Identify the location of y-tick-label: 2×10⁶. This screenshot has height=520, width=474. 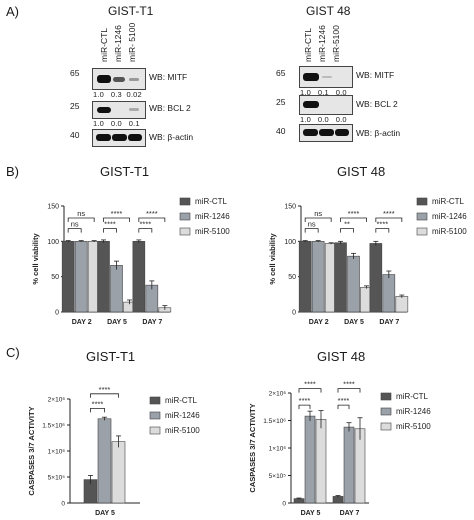
(278, 394).